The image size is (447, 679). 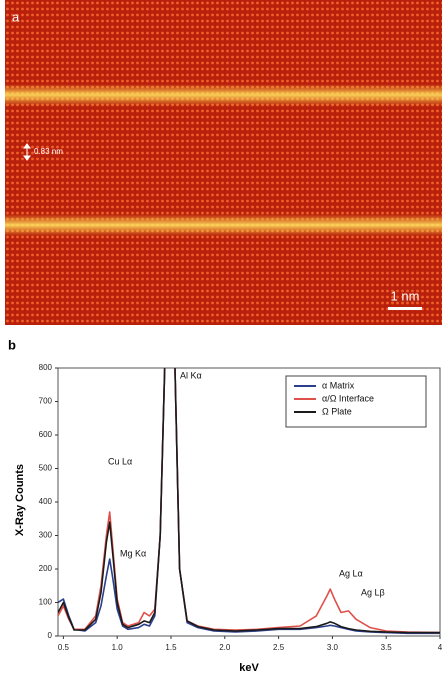 I want to click on legend-label: α/Ω Interface, so click(x=348, y=398).